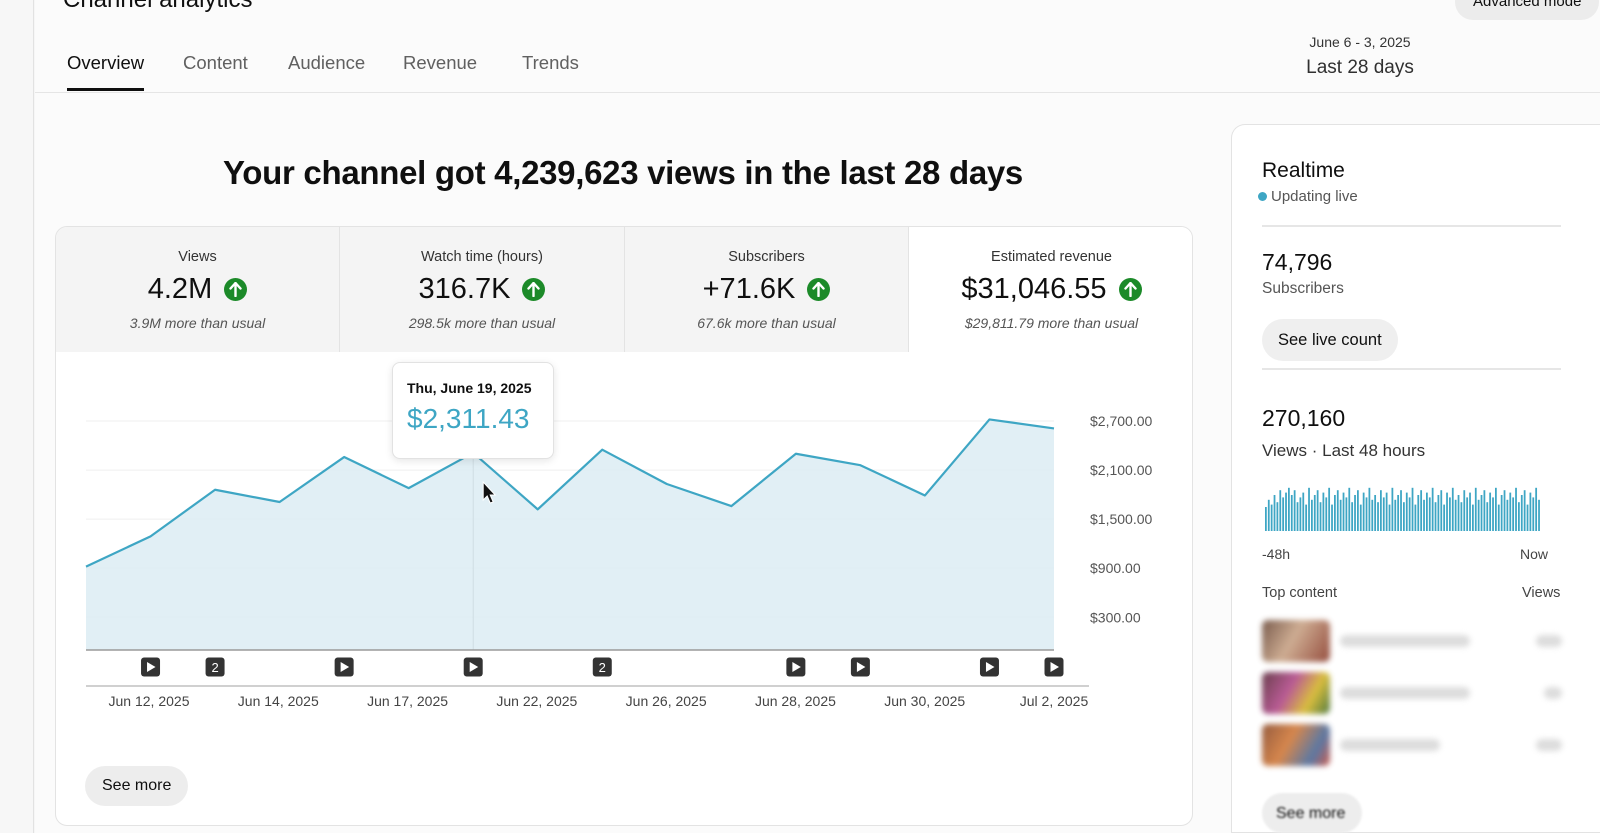 This screenshot has height=833, width=1600. What do you see at coordinates (198, 289) in the screenshot?
I see `metric-tab-views: Views 4.2M 3.9M more than usual` at bounding box center [198, 289].